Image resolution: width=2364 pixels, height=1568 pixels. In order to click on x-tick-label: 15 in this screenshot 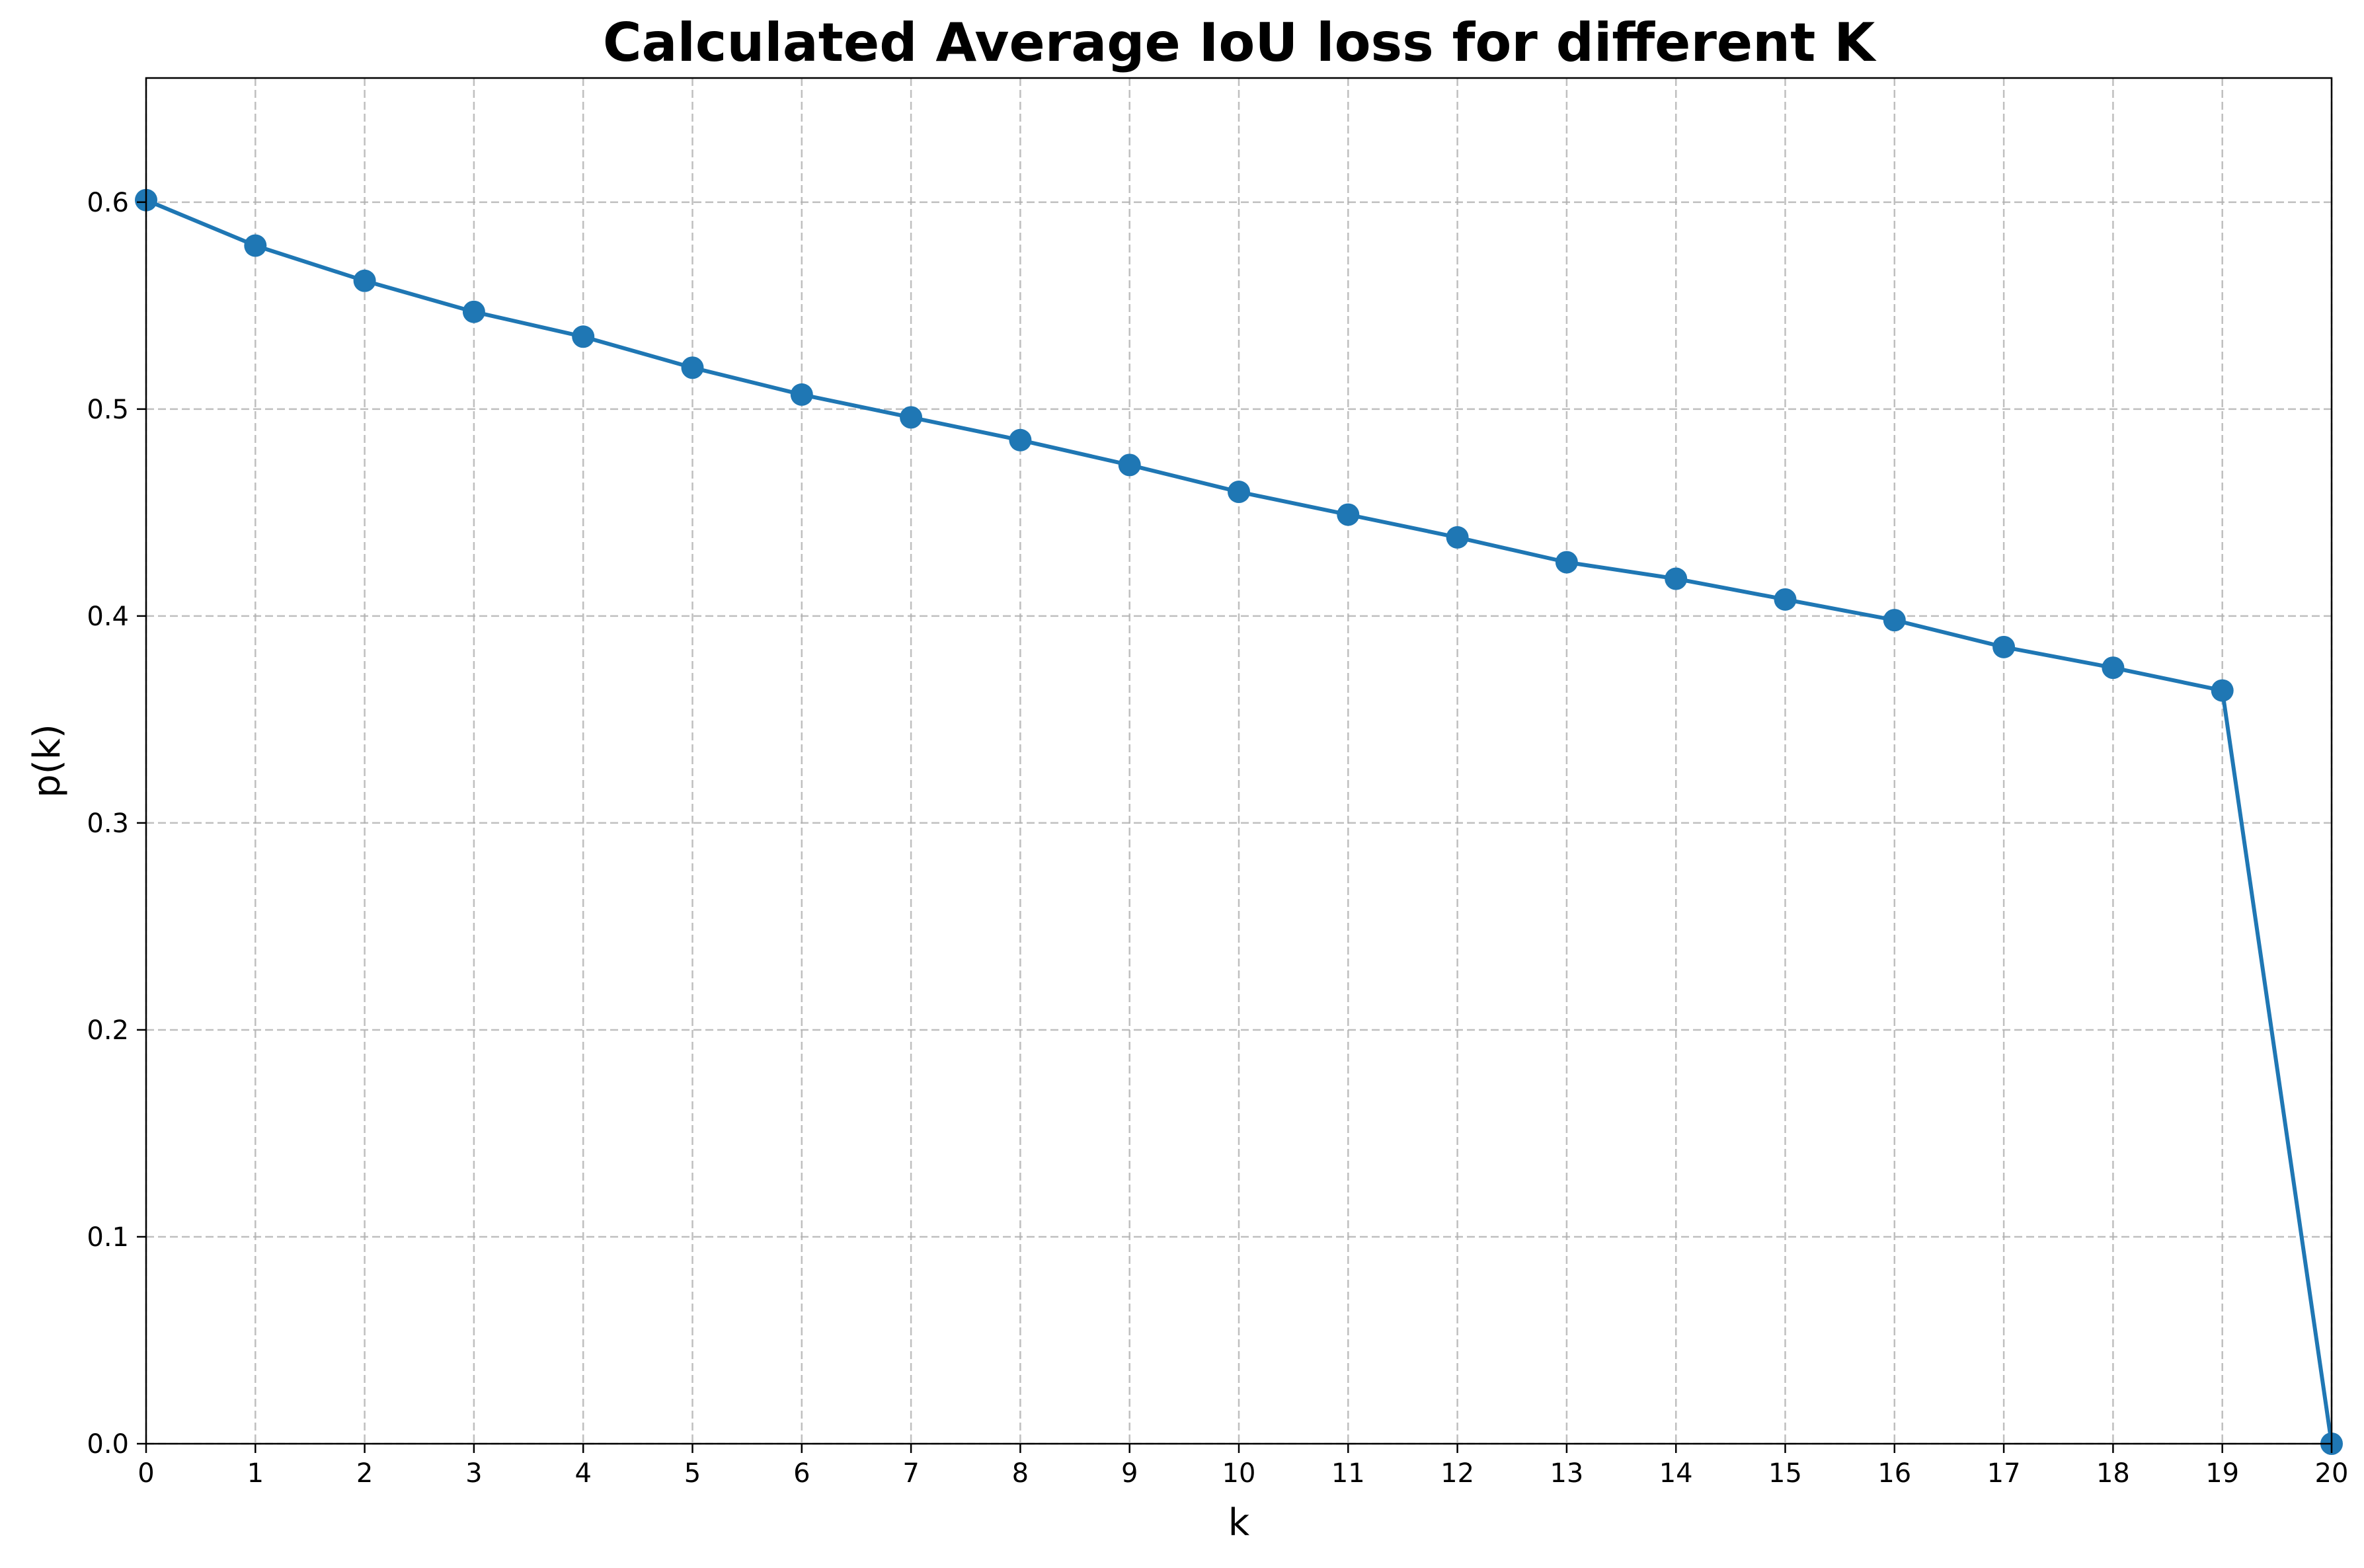, I will do `click(1785, 1473)`.